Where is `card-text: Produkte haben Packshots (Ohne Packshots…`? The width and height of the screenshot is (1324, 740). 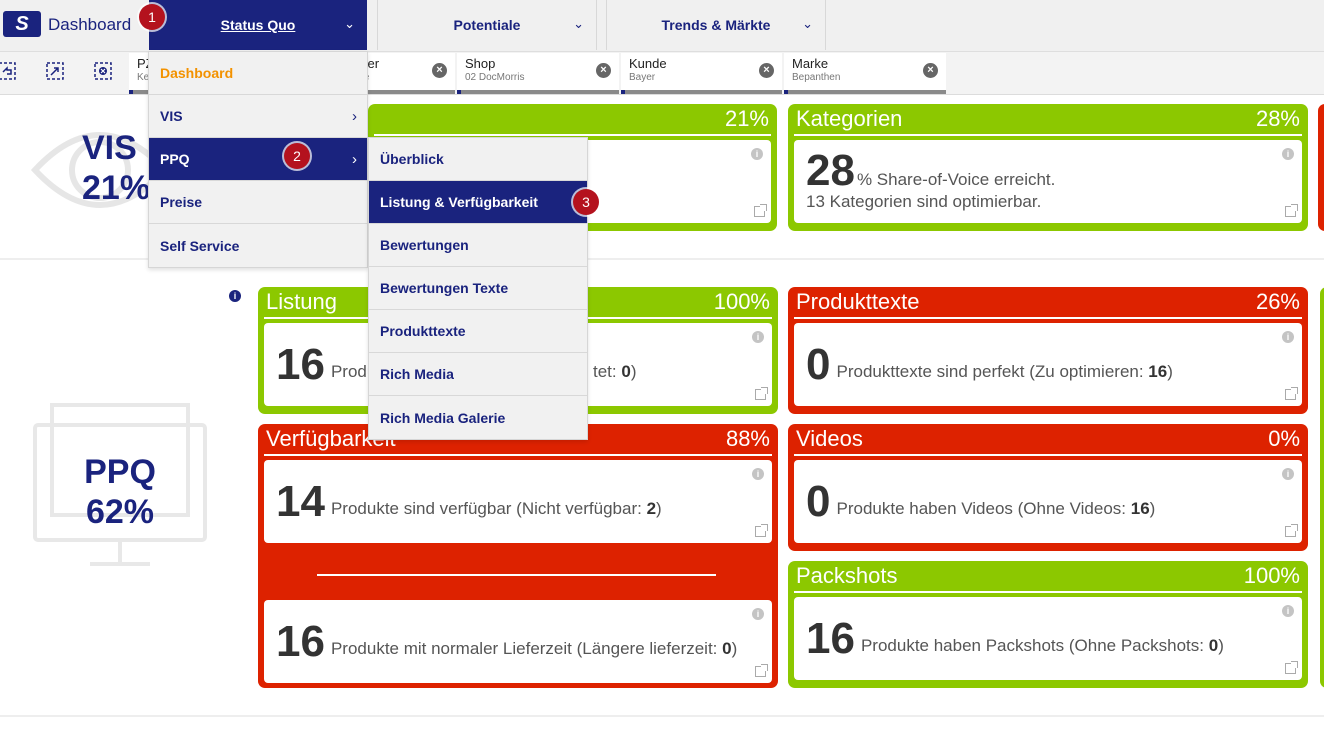 card-text: Produkte haben Packshots (Ohne Packshots… is located at coordinates (1042, 645).